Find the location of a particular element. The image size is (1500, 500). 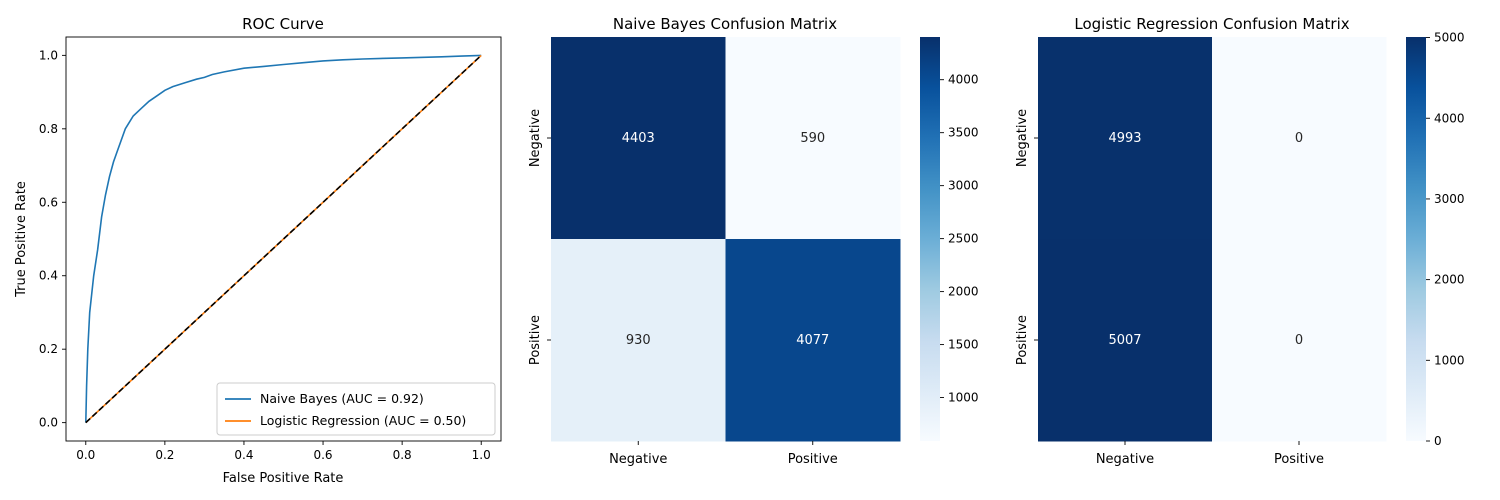

roc-y-tick-label: 0.2 is located at coordinates (48, 349).